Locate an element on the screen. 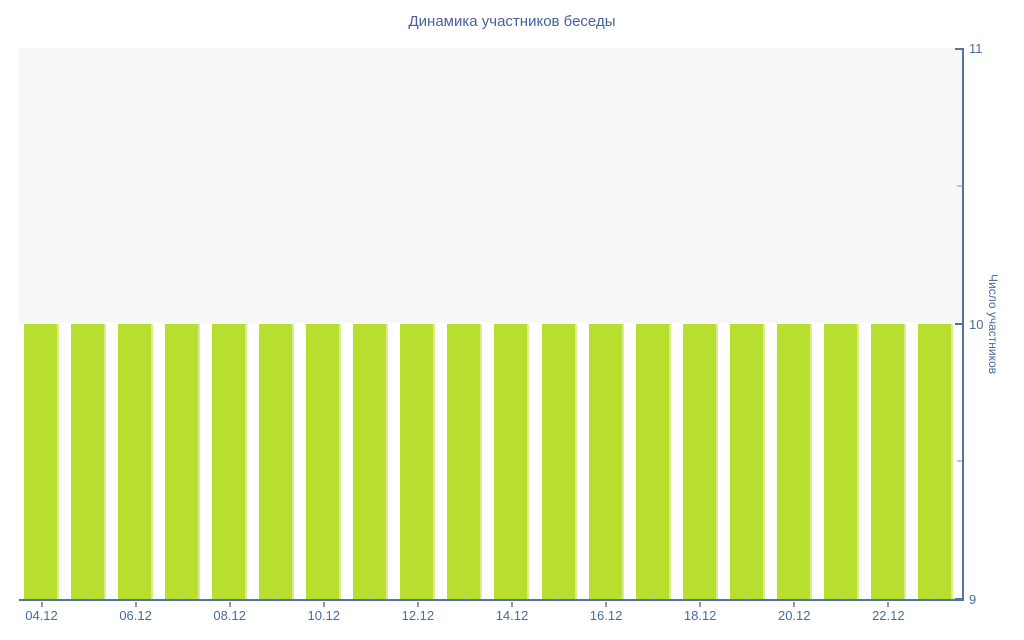 Image resolution: width=1024 pixels, height=640 pixels. x-tick-label: 04.12 is located at coordinates (41, 615).